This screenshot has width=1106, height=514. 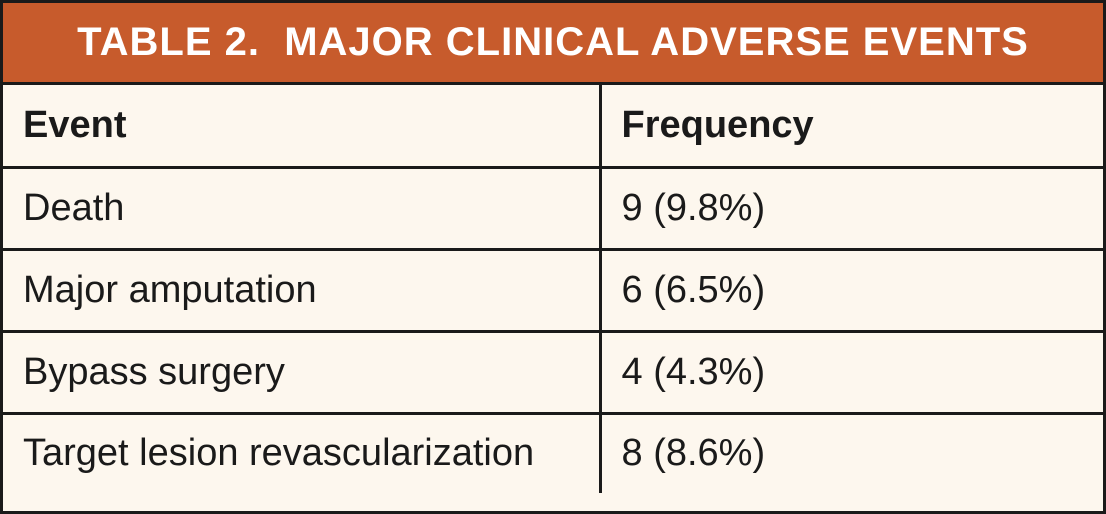 What do you see at coordinates (302, 127) in the screenshot?
I see `column-header-event: Event` at bounding box center [302, 127].